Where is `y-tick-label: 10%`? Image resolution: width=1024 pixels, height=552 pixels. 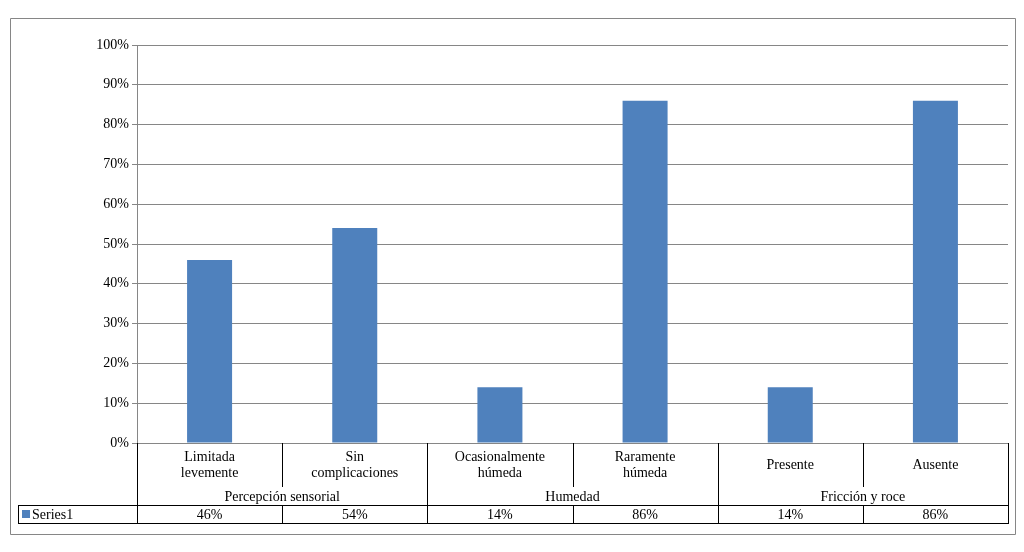 y-tick-label: 10% is located at coordinates (116, 402).